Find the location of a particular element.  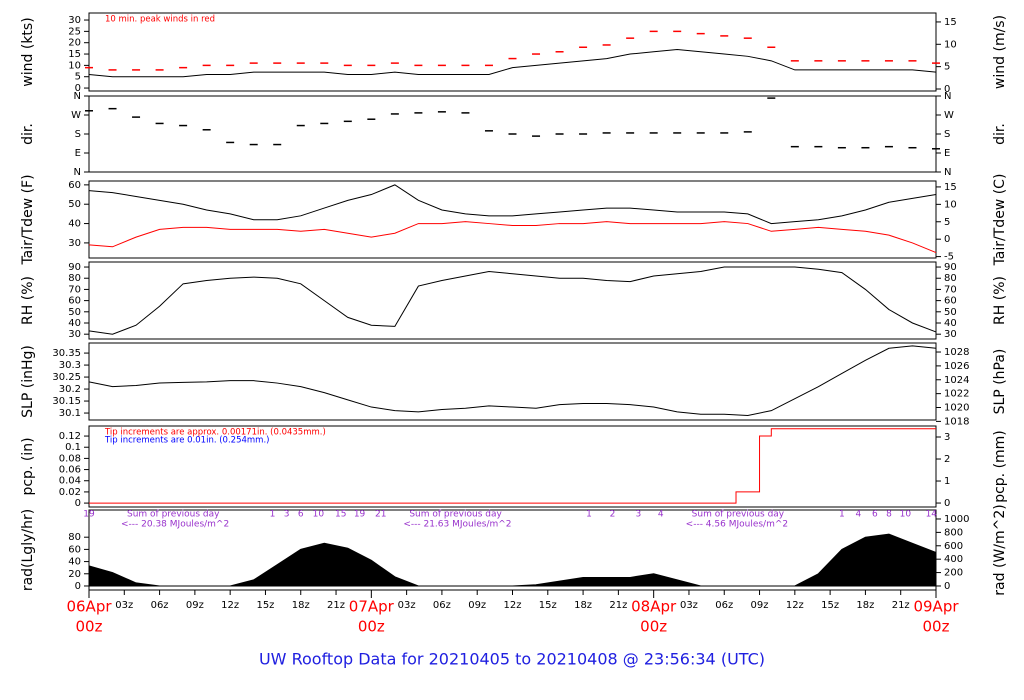

y-tick-label: 0.06 is located at coordinates (70, 470).